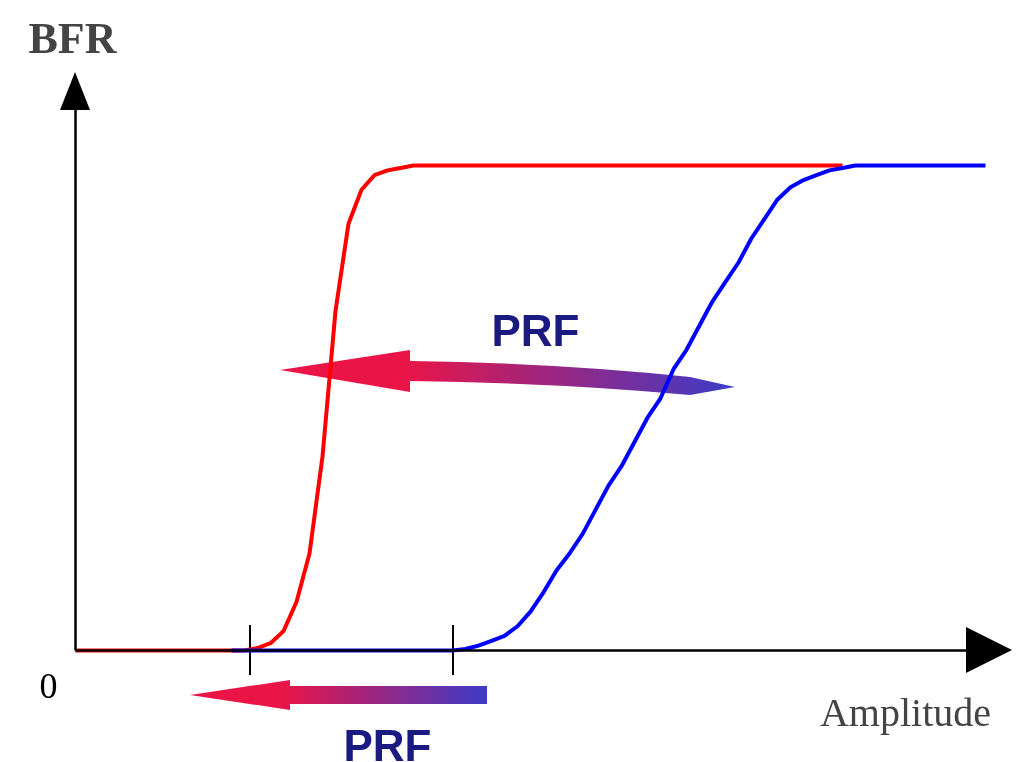 This screenshot has width=1032, height=762. Describe the element at coordinates (73, 38) in the screenshot. I see `y-axis-title: BFR` at that location.